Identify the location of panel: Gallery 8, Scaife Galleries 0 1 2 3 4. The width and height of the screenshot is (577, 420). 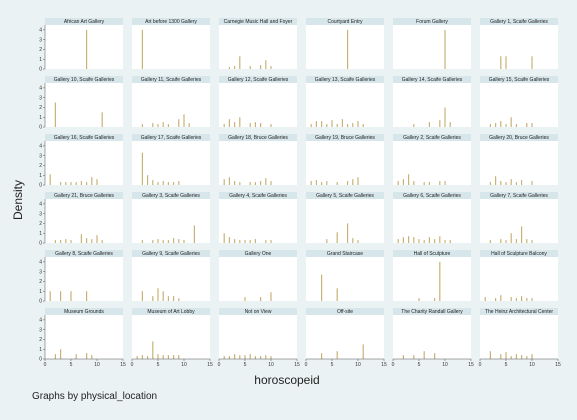
(81, 277).